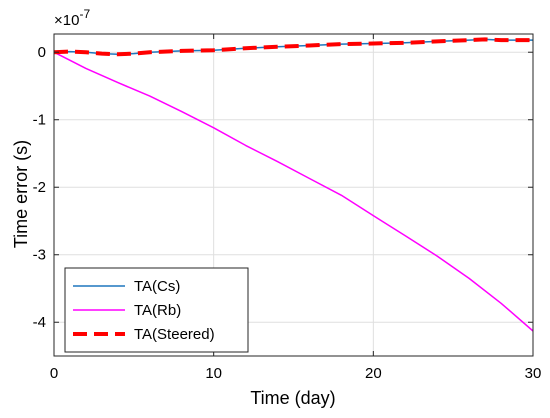  Describe the element at coordinates (293, 47) in the screenshot. I see `series-line-ta-steered` at that location.